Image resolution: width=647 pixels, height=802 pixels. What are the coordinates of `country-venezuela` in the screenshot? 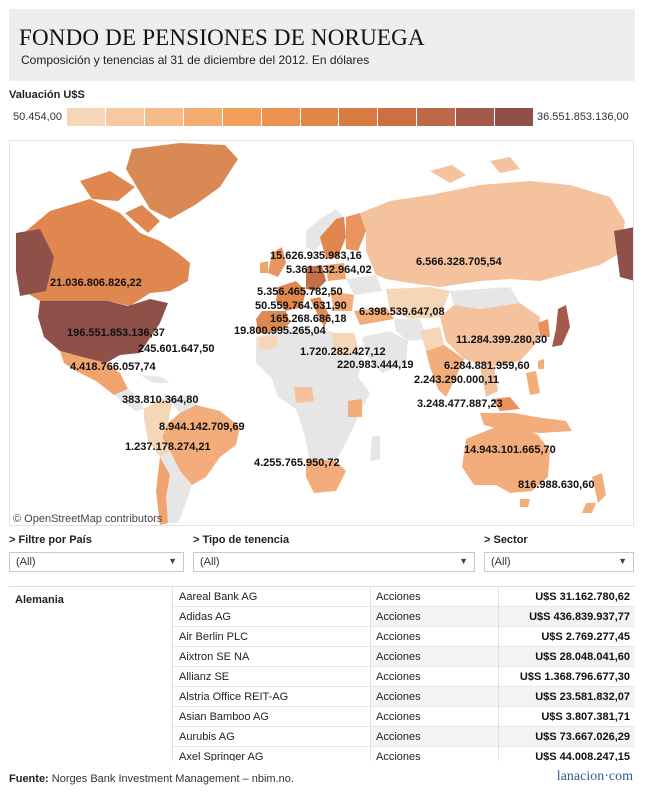 It's located at (178, 404).